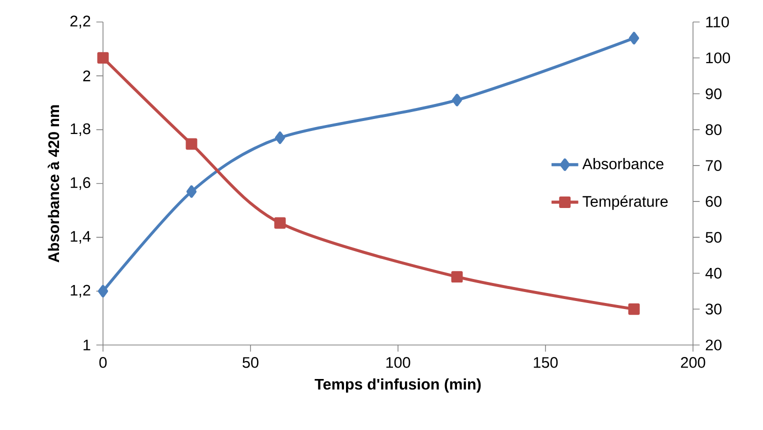  I want to click on y2-tick-label: 50, so click(714, 237).